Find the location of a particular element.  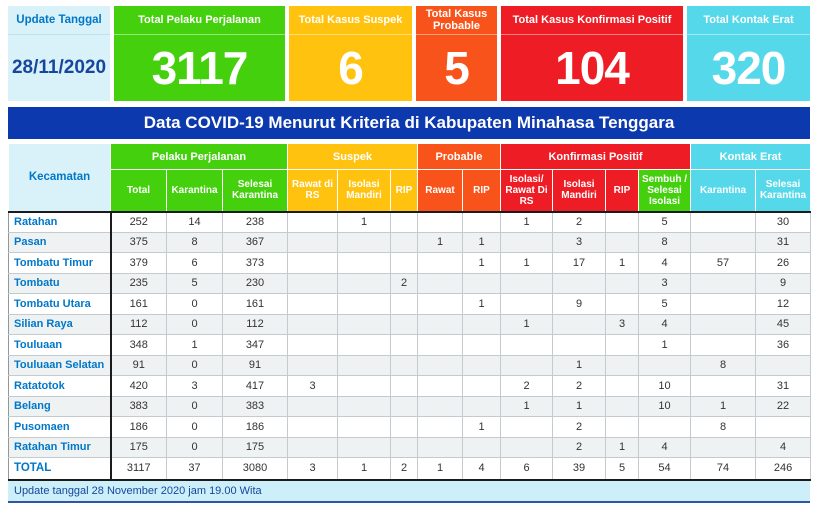

data-cell: 238 is located at coordinates (255, 221).